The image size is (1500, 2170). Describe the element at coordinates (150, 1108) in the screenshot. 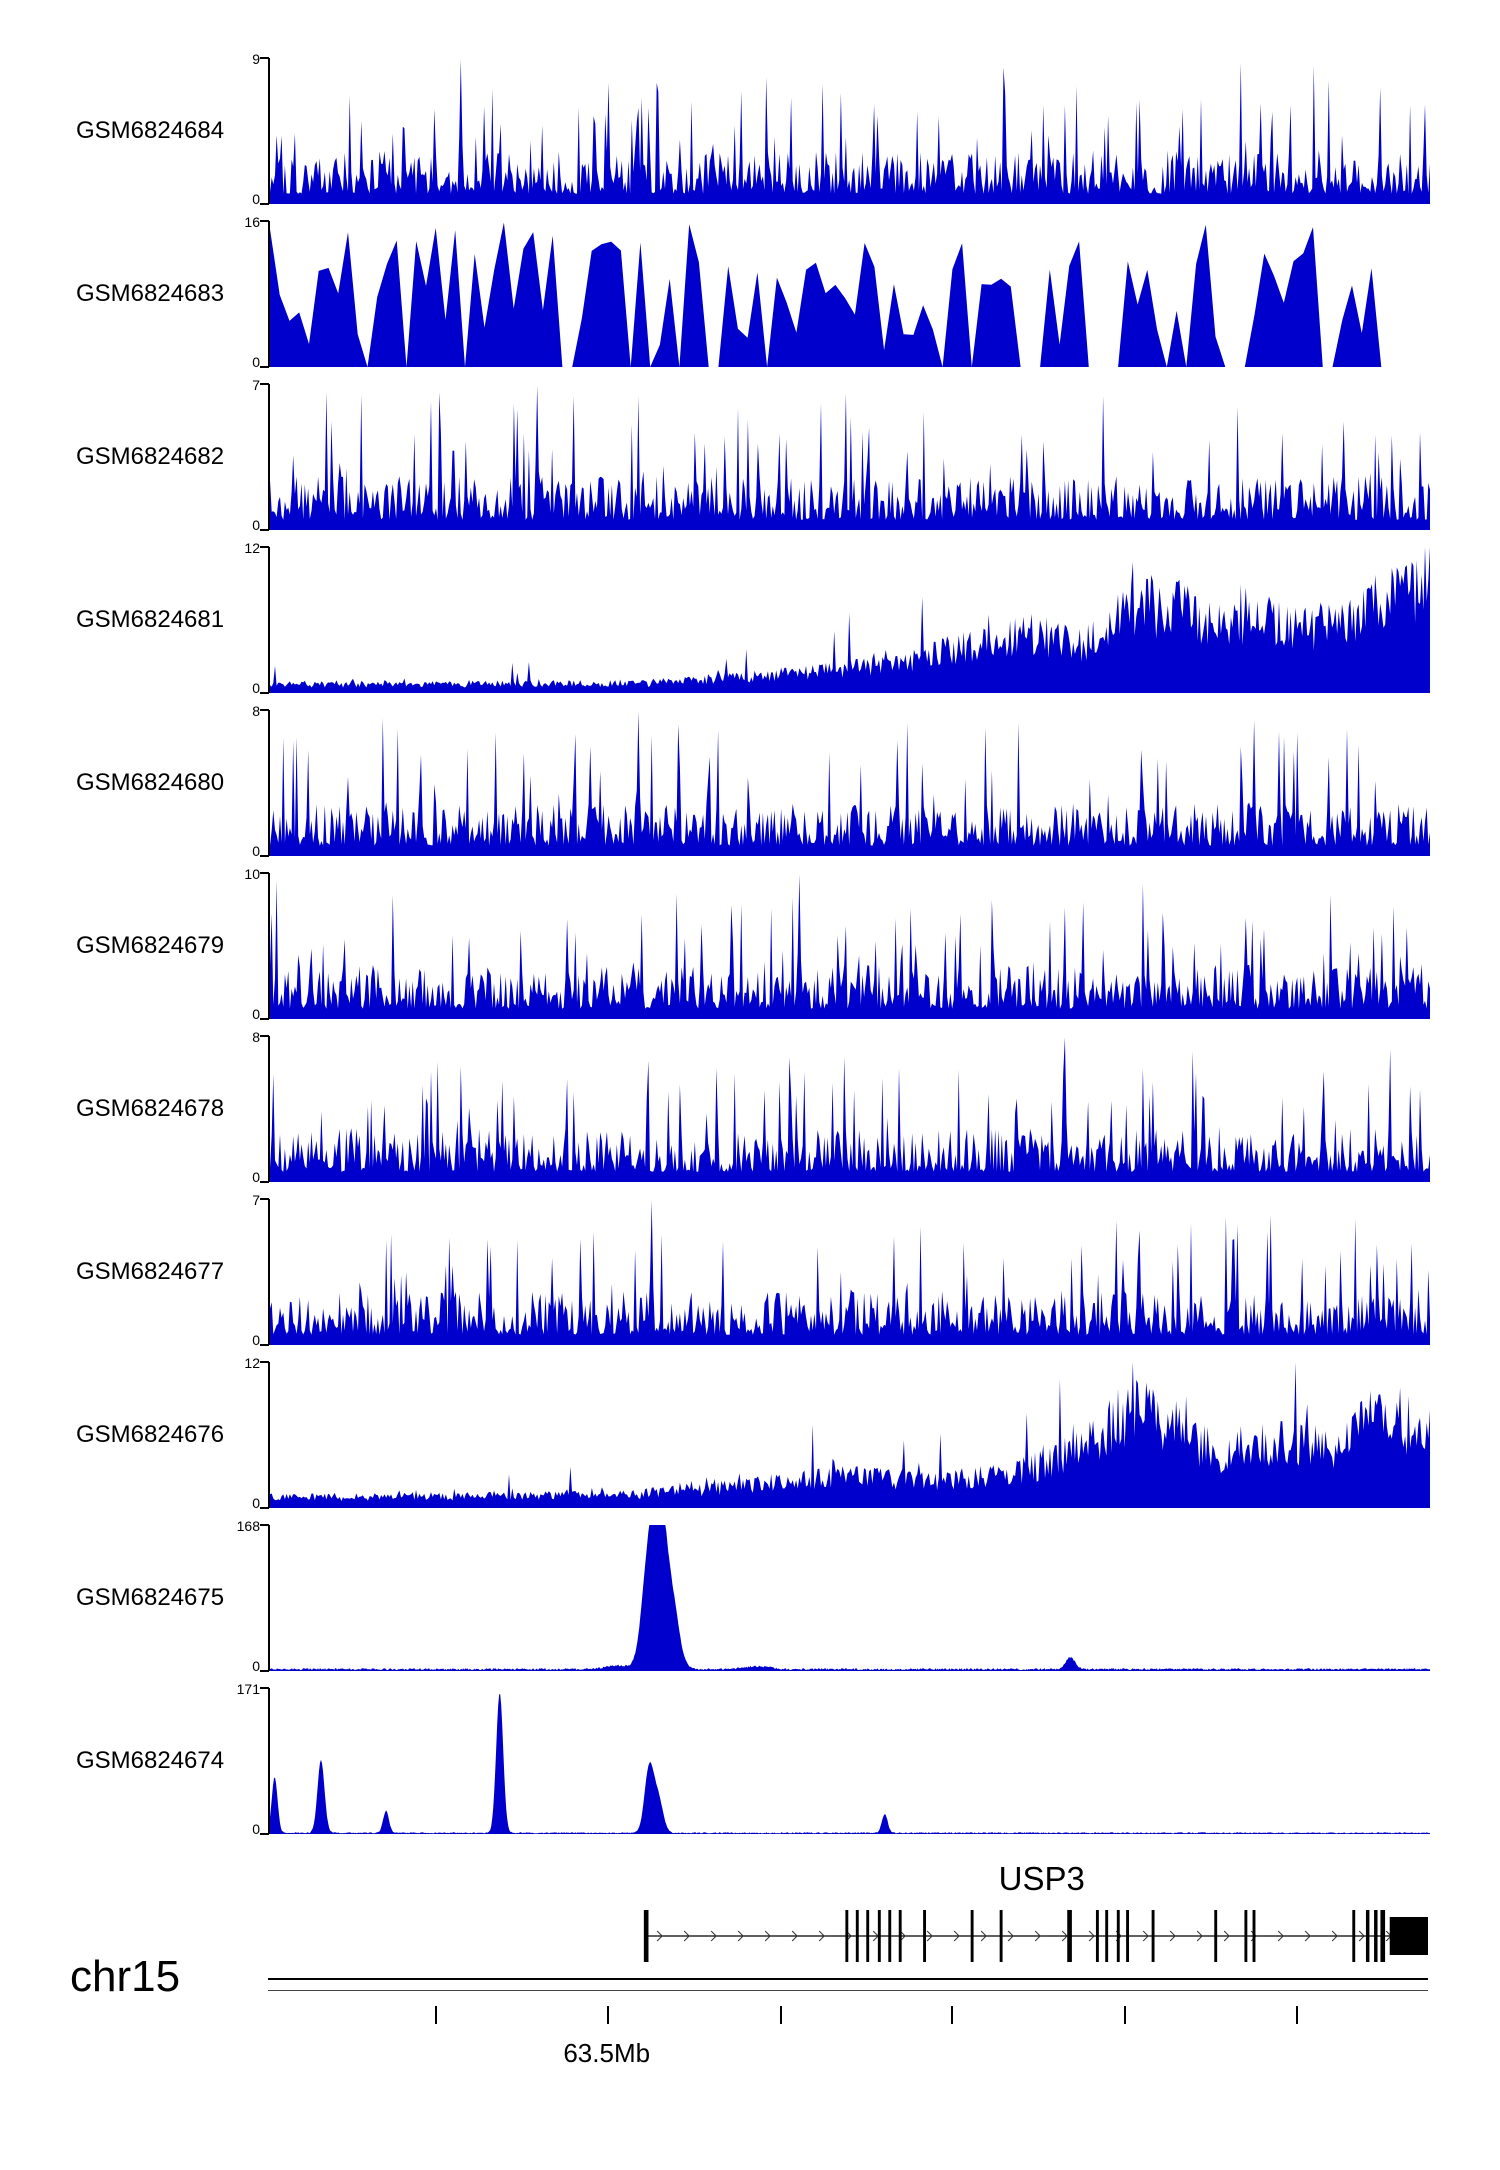

I see `track-label: GSM6824678` at that location.